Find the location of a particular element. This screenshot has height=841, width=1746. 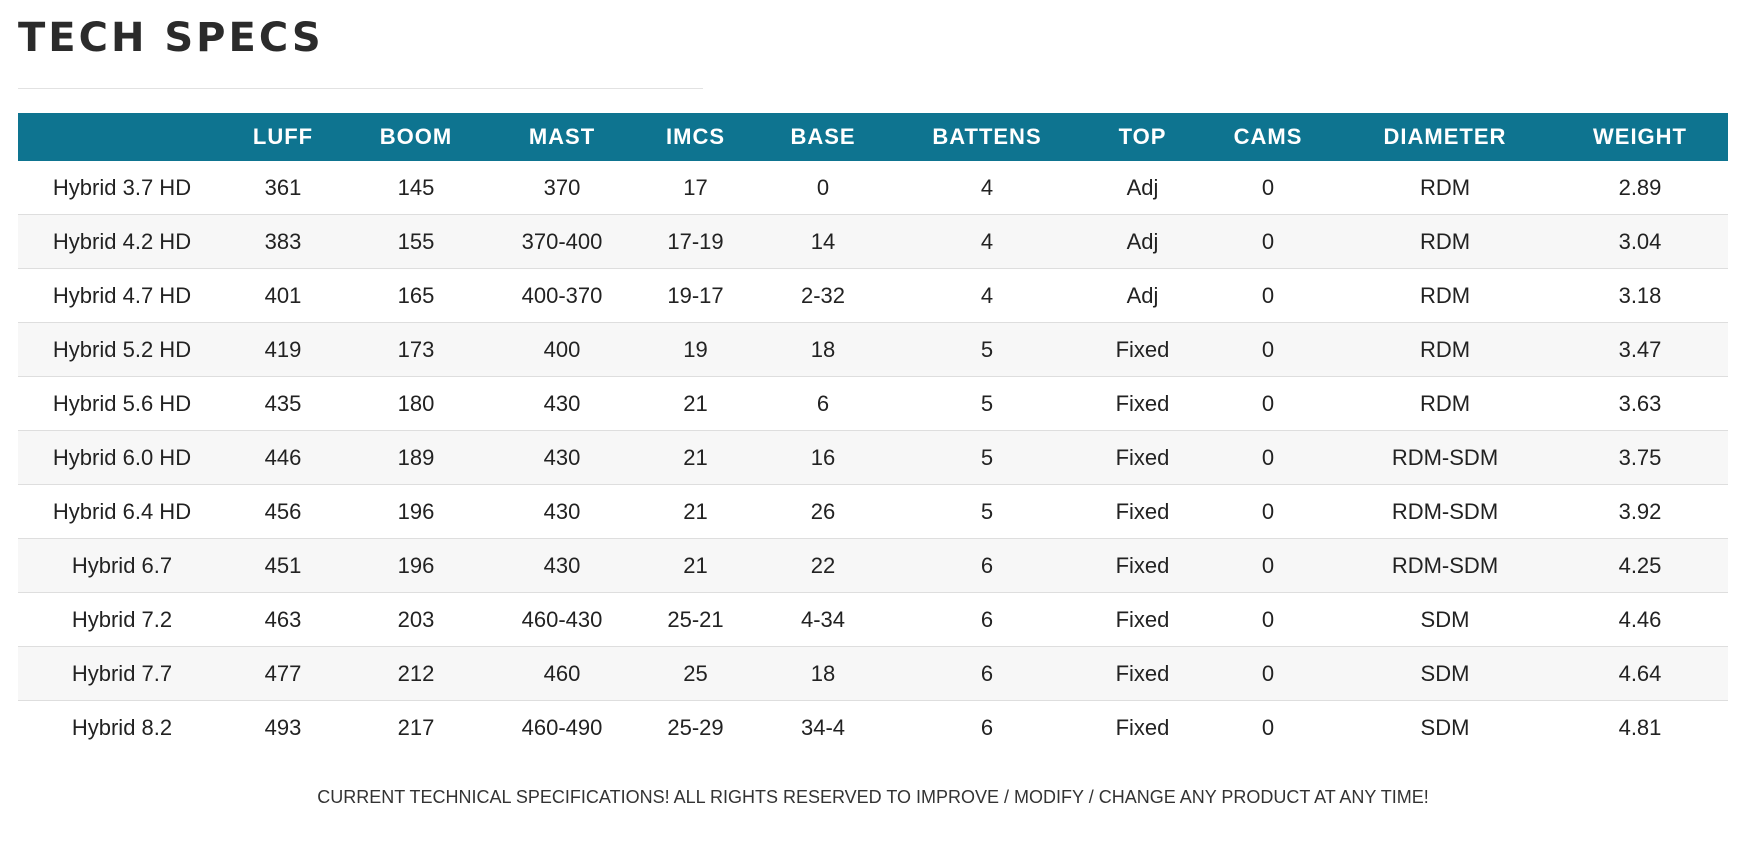

cell-boom: 212 is located at coordinates (416, 673).